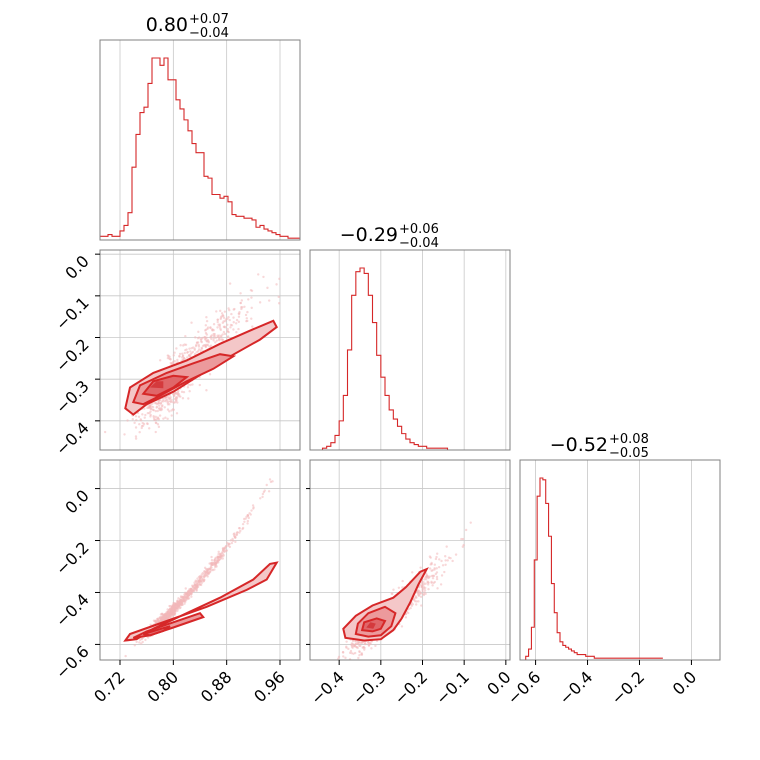 The width and height of the screenshot is (760, 760). What do you see at coordinates (452, 687) in the screenshot?
I see `x-tick-label: −0.1` at bounding box center [452, 687].